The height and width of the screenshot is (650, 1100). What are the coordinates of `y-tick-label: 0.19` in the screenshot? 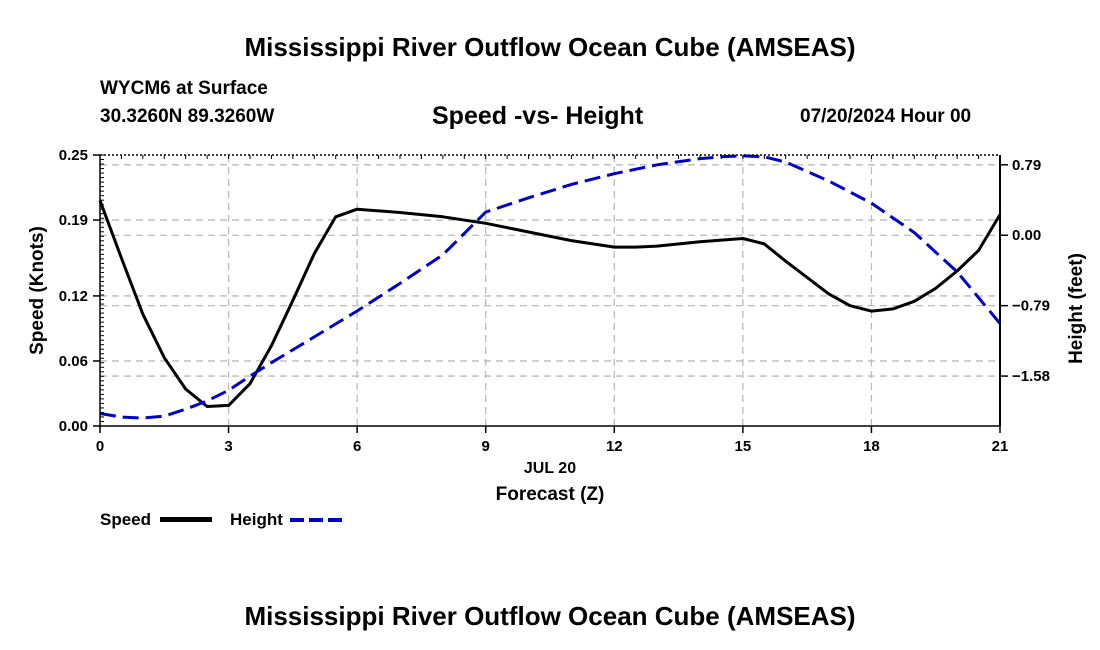 It's located at (73, 220).